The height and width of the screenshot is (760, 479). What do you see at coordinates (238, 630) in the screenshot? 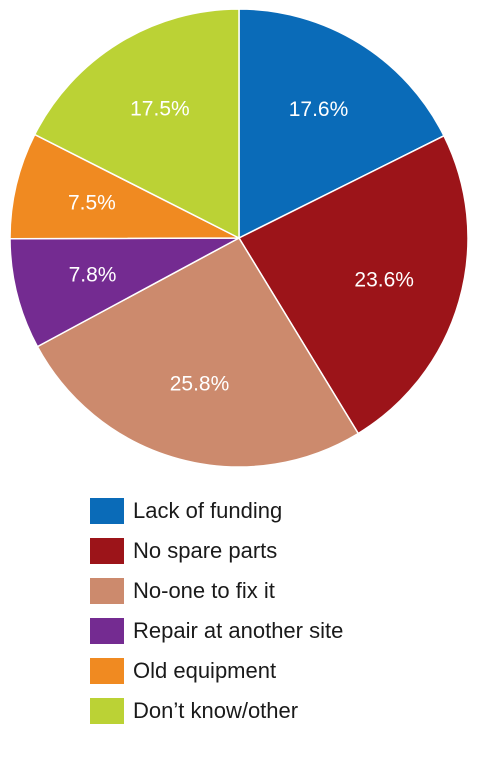
I see `legend-label-3: Repair at another site` at bounding box center [238, 630].